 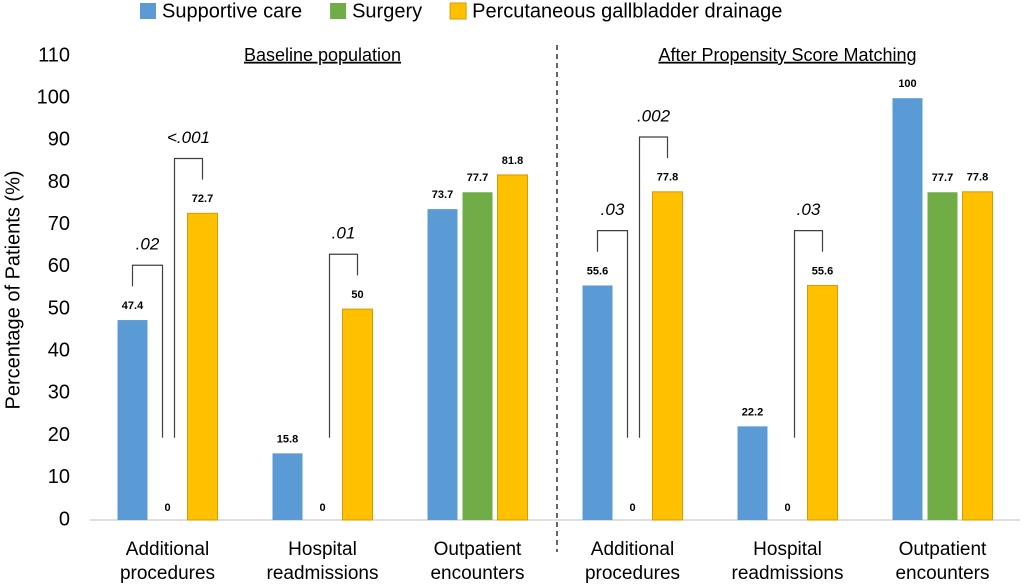 I want to click on value-label: 72.7, so click(x=202, y=199).